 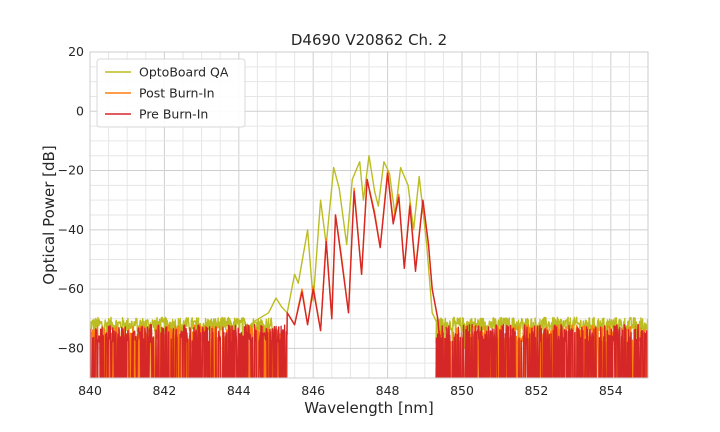 I want to click on y-axis-label: Optical Power [dB], so click(x=49, y=214).